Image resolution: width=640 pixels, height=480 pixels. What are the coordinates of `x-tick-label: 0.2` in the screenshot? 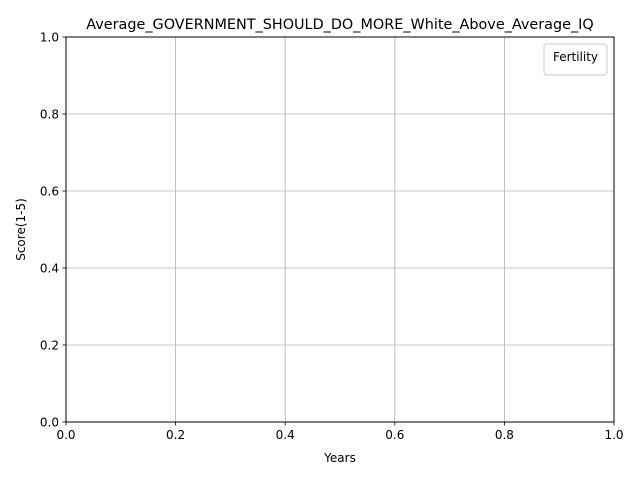 It's located at (175, 435).